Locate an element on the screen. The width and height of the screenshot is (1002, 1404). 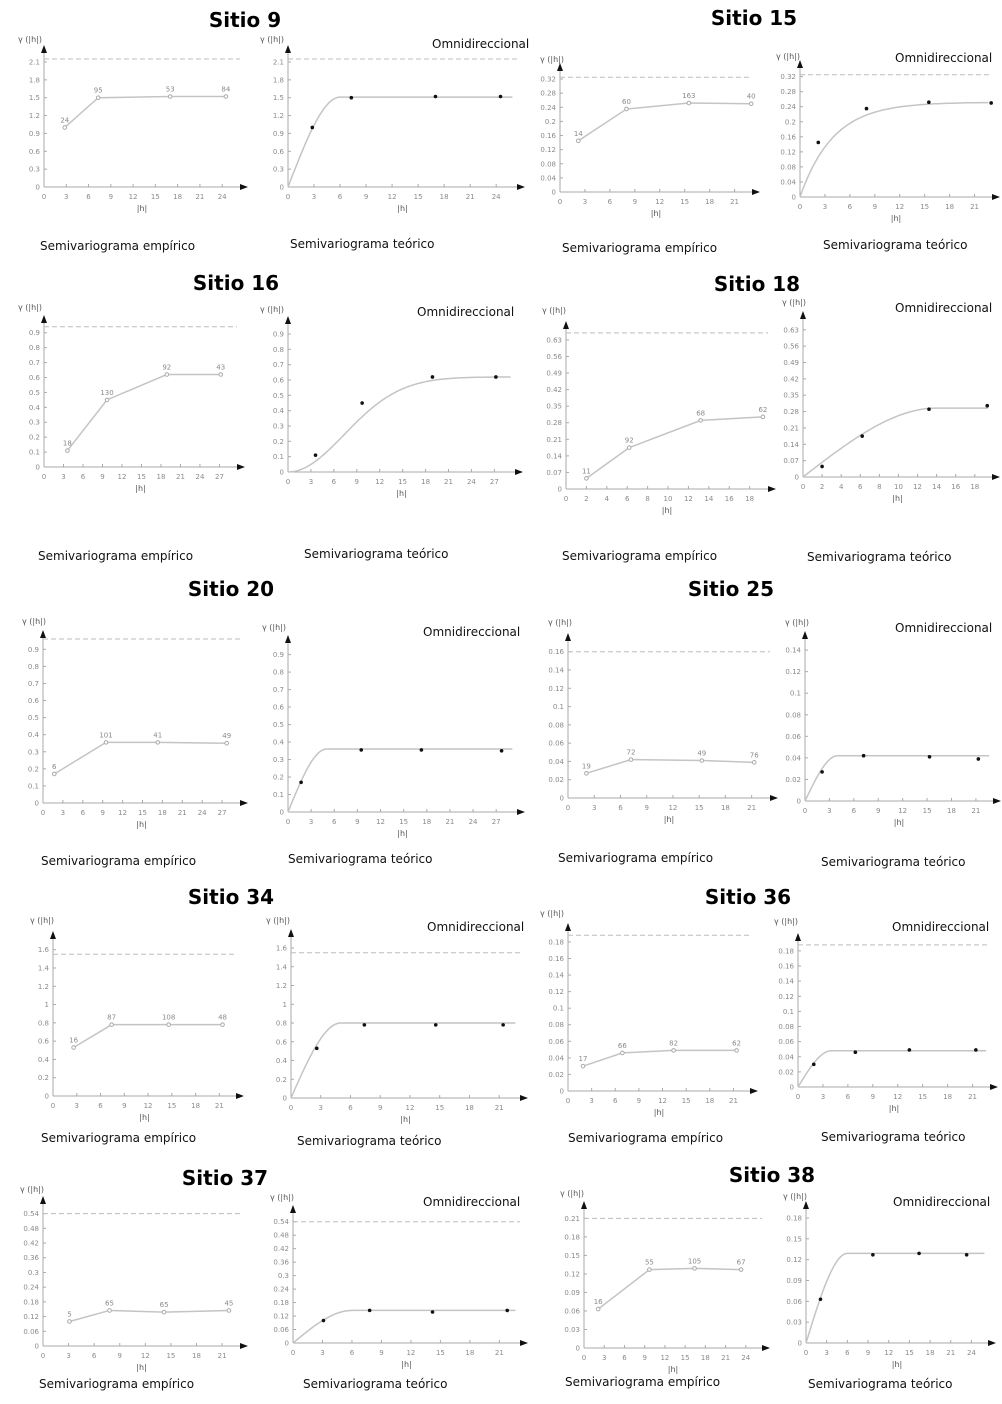
y-tick-label: 1.6 is located at coordinates (44, 950).